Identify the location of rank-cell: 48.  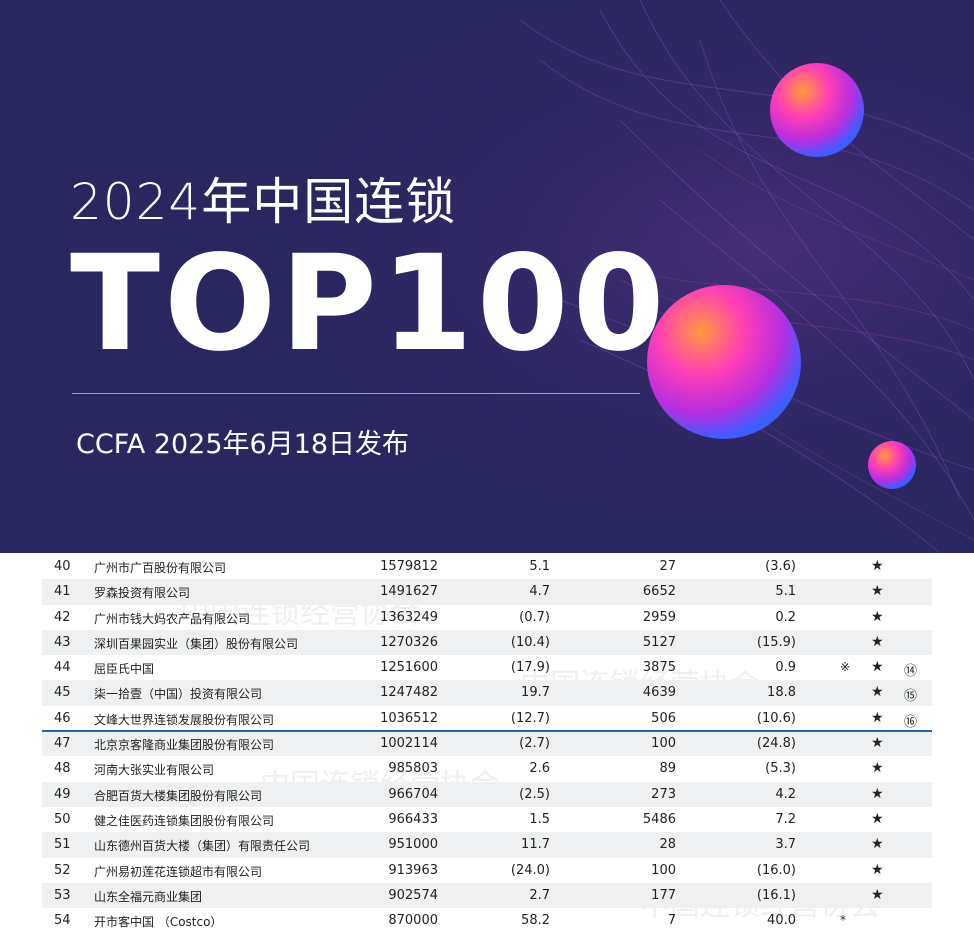
(62, 769).